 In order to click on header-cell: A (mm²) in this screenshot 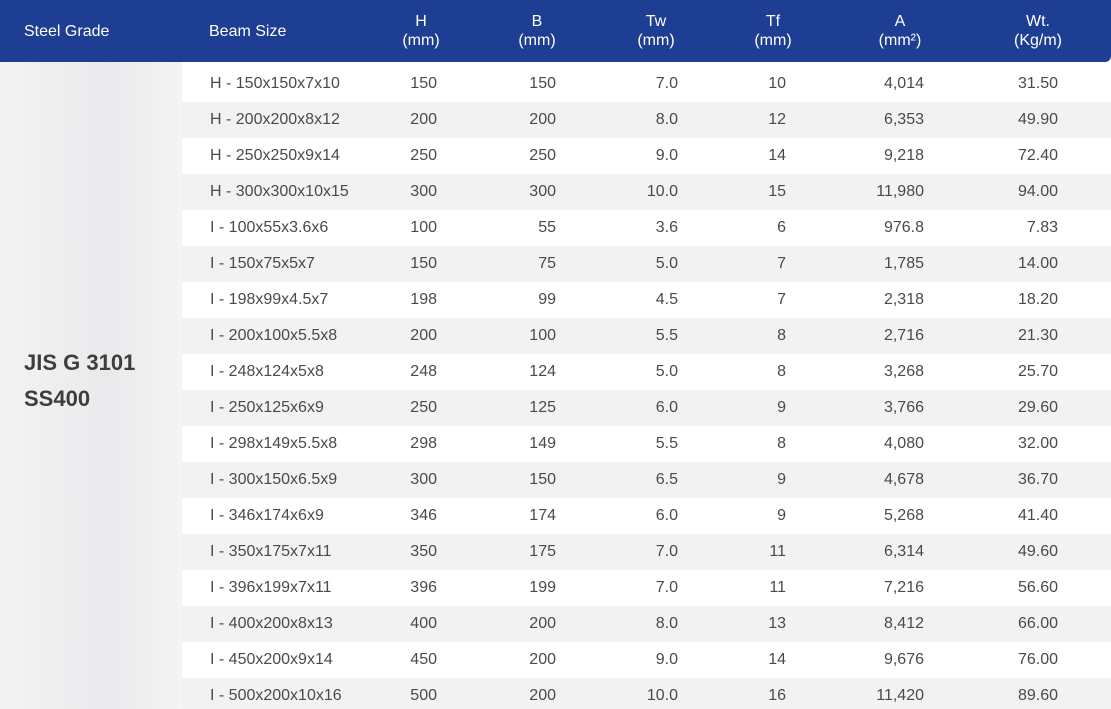, I will do `click(900, 31)`.